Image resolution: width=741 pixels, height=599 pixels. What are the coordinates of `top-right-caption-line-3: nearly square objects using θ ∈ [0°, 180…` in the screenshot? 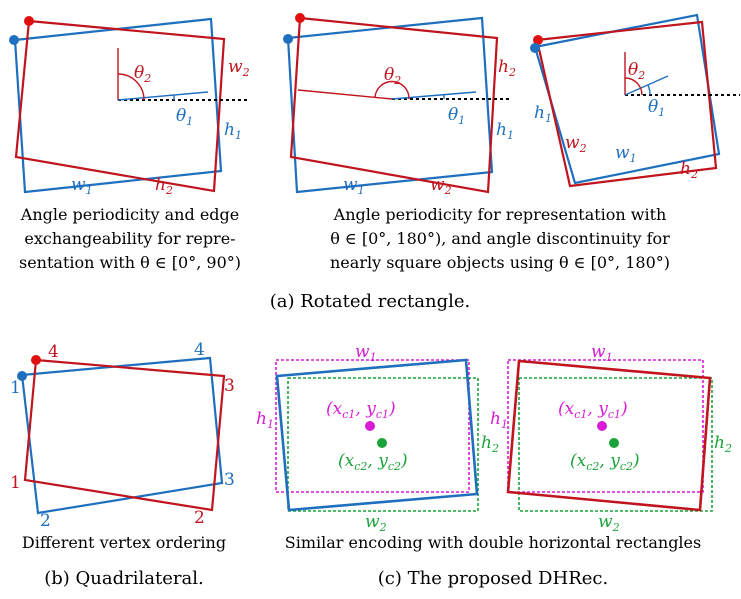 It's located at (500, 262).